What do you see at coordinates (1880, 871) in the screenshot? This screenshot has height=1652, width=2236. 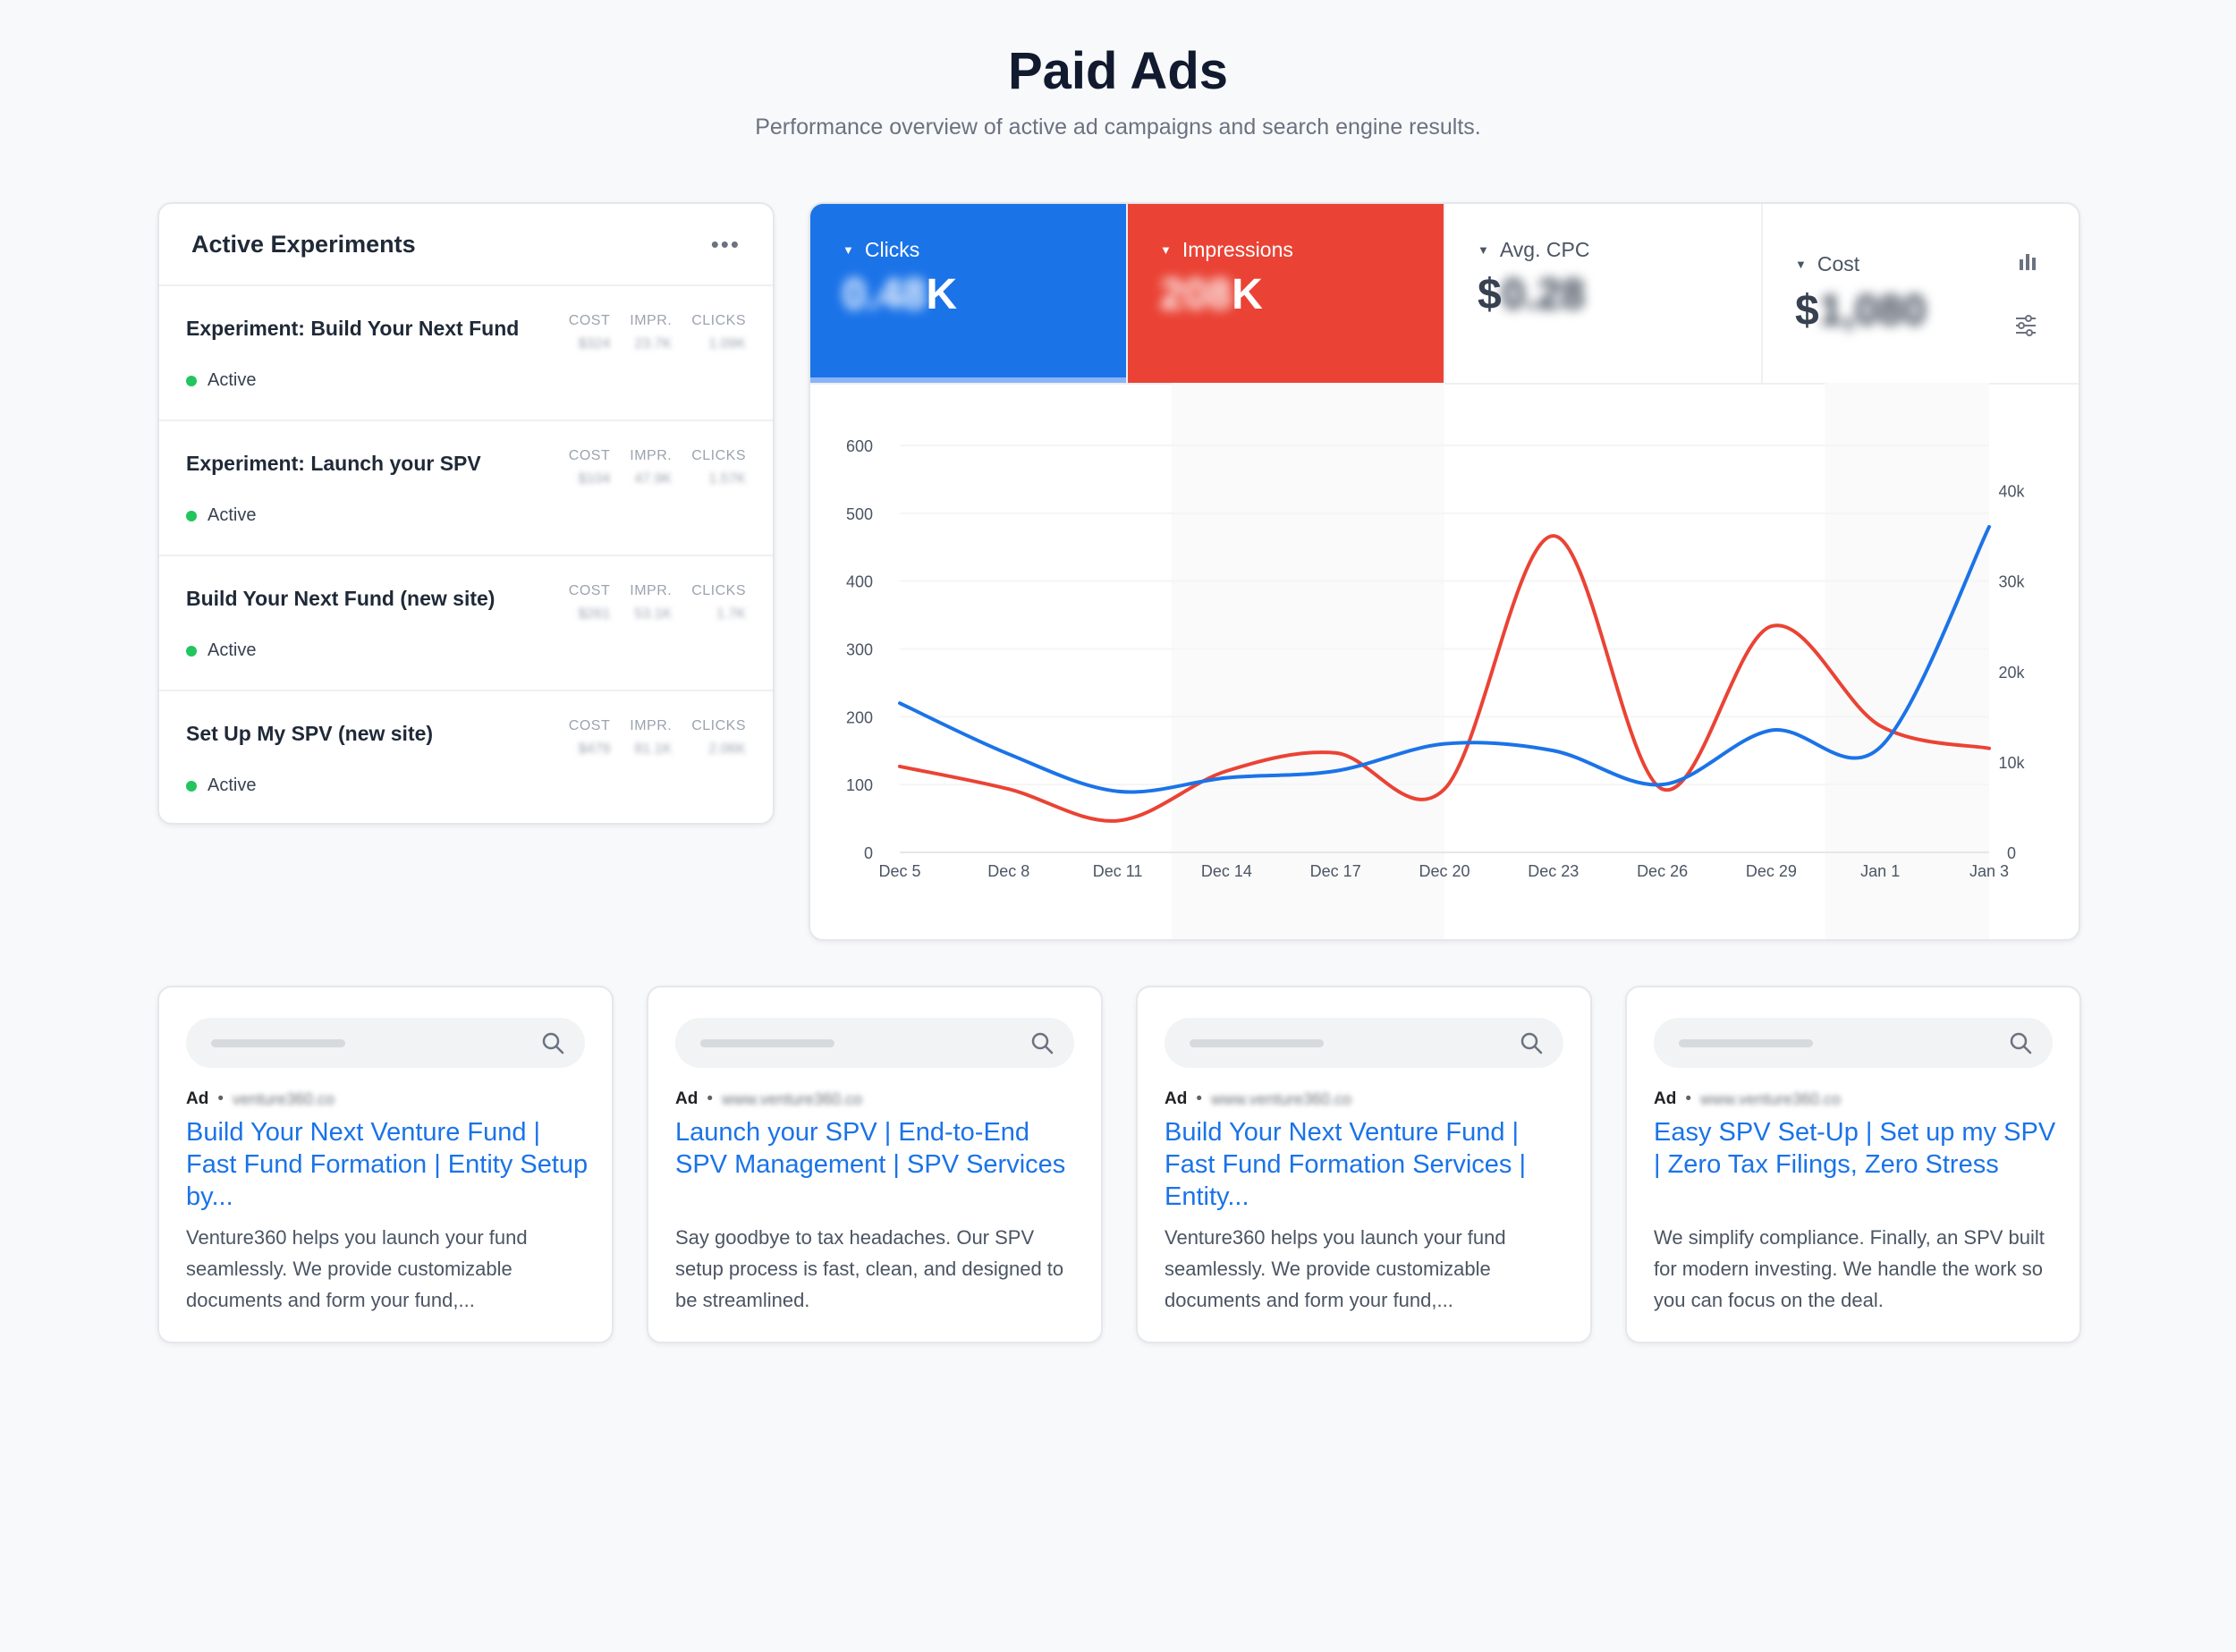 I see `x-axis-tick-label: Jan 1` at bounding box center [1880, 871].